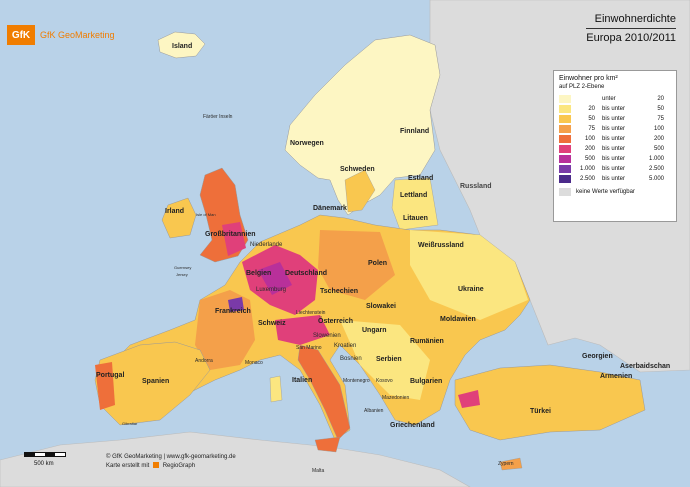 Image resolution: width=690 pixels, height=487 pixels. I want to click on scale-bar: 500 km, so click(45, 459).